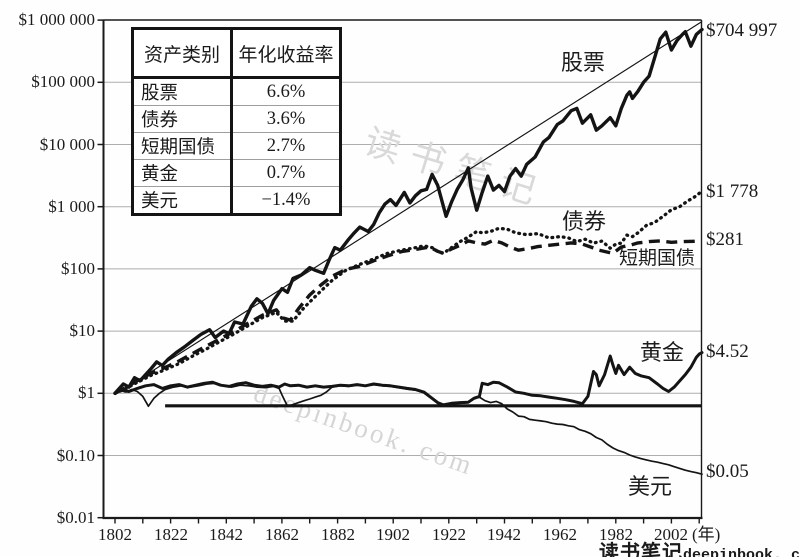  I want to click on annual-return-cell: 6.6%, so click(286, 91).